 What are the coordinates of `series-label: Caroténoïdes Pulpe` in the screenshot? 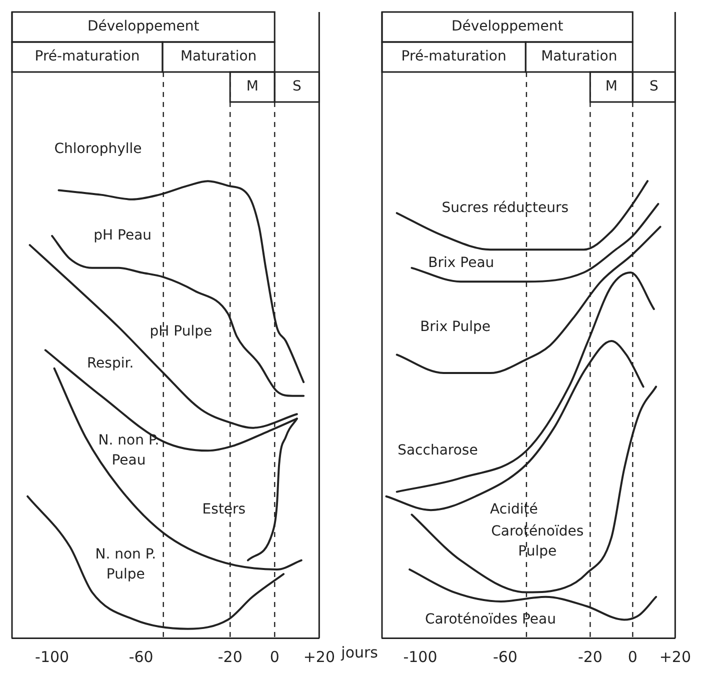 It's located at (537, 542).